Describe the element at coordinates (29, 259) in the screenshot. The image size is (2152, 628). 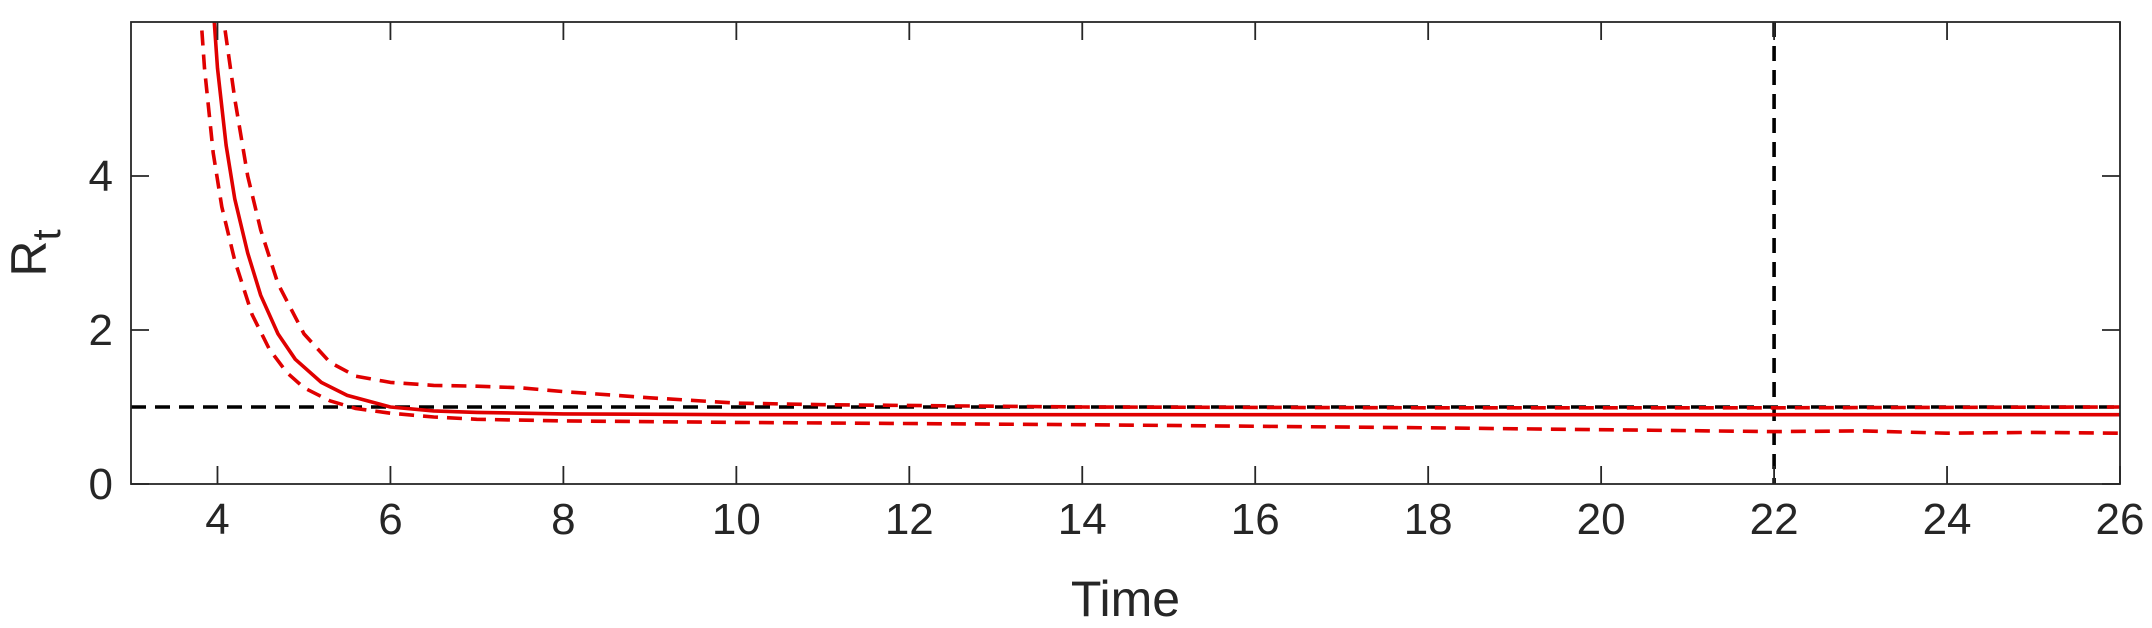
I see `y-axis-label-main: R` at that location.